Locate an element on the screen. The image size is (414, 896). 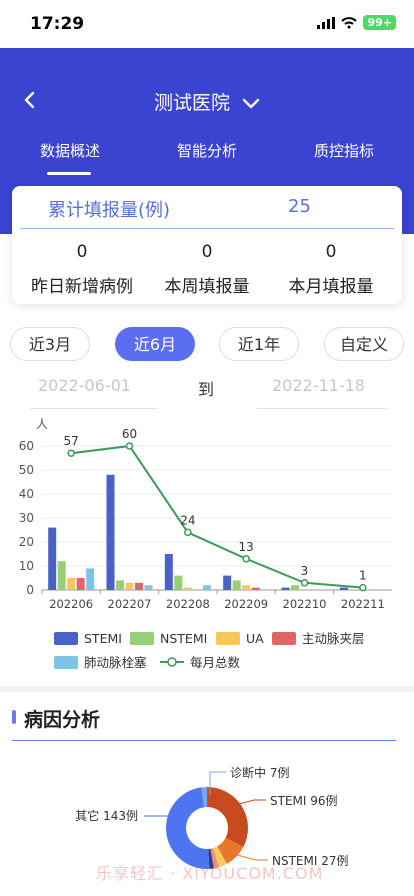
data-label: 24 is located at coordinates (187, 520).